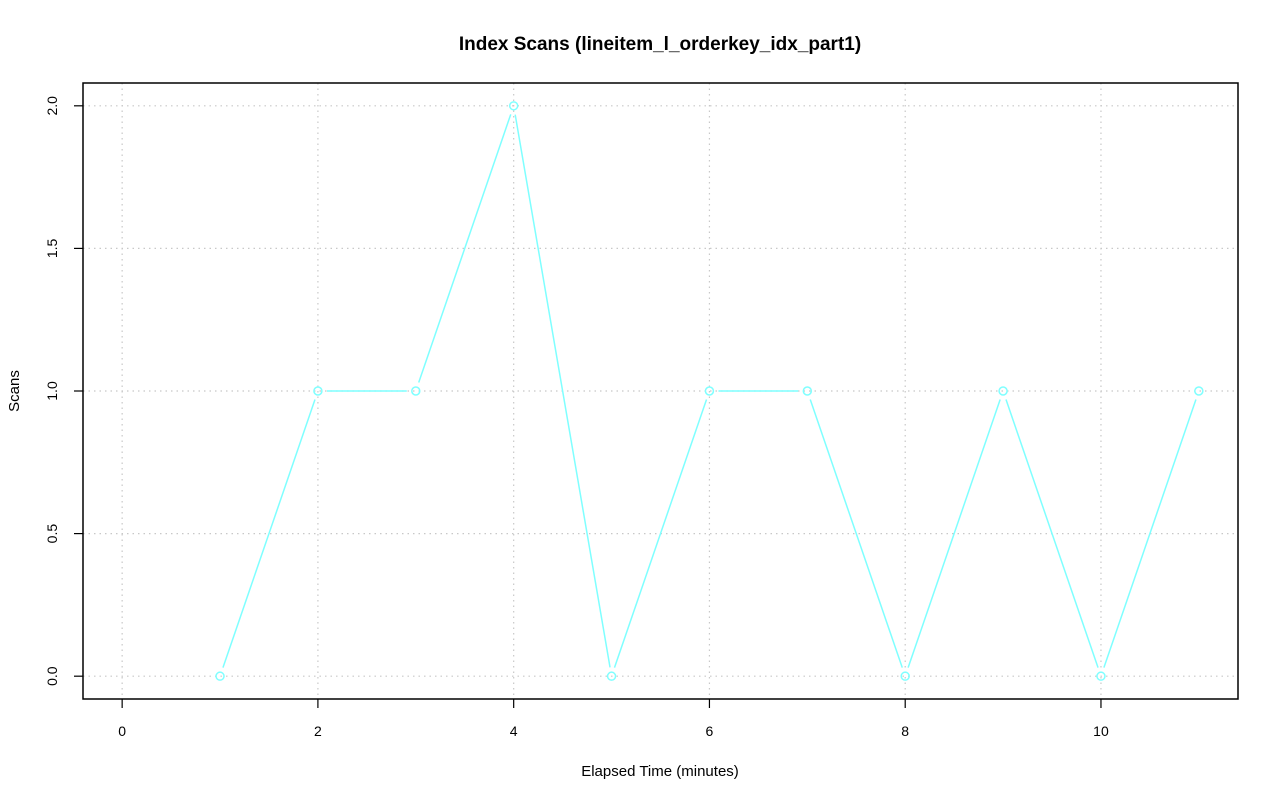 This screenshot has height=806, width=1280. Describe the element at coordinates (52, 676) in the screenshot. I see `y-tick-label: 0.0` at that location.